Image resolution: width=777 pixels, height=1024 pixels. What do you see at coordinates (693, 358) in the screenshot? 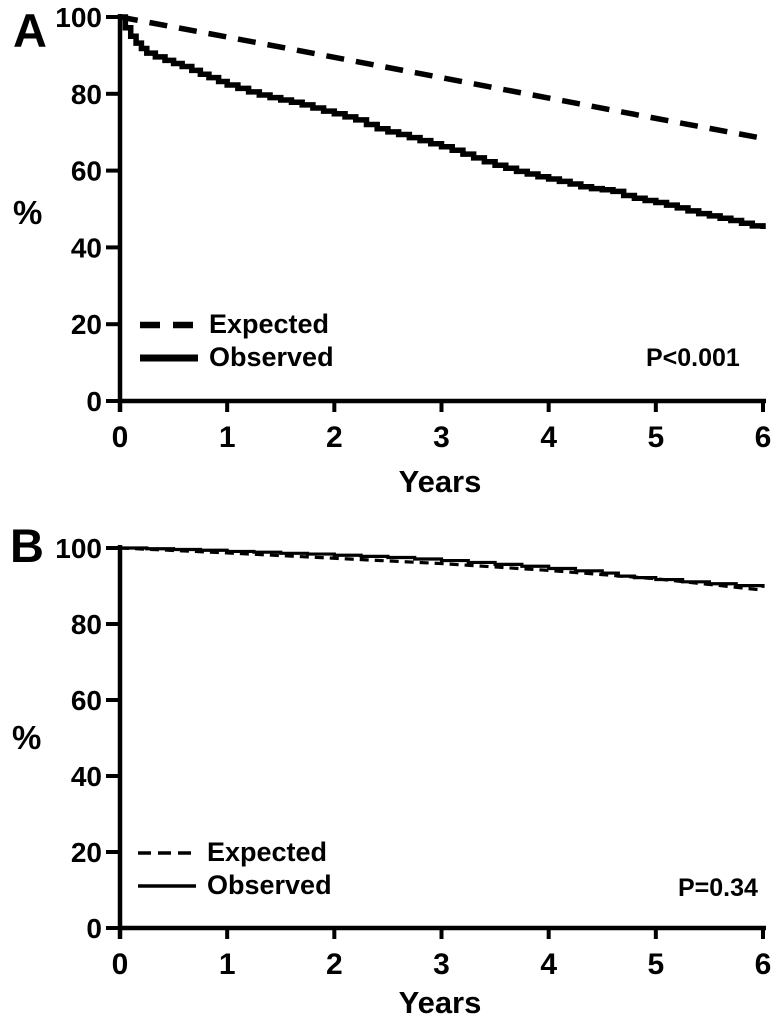
I see `panel-a-p-value: P<0.001` at bounding box center [693, 358].